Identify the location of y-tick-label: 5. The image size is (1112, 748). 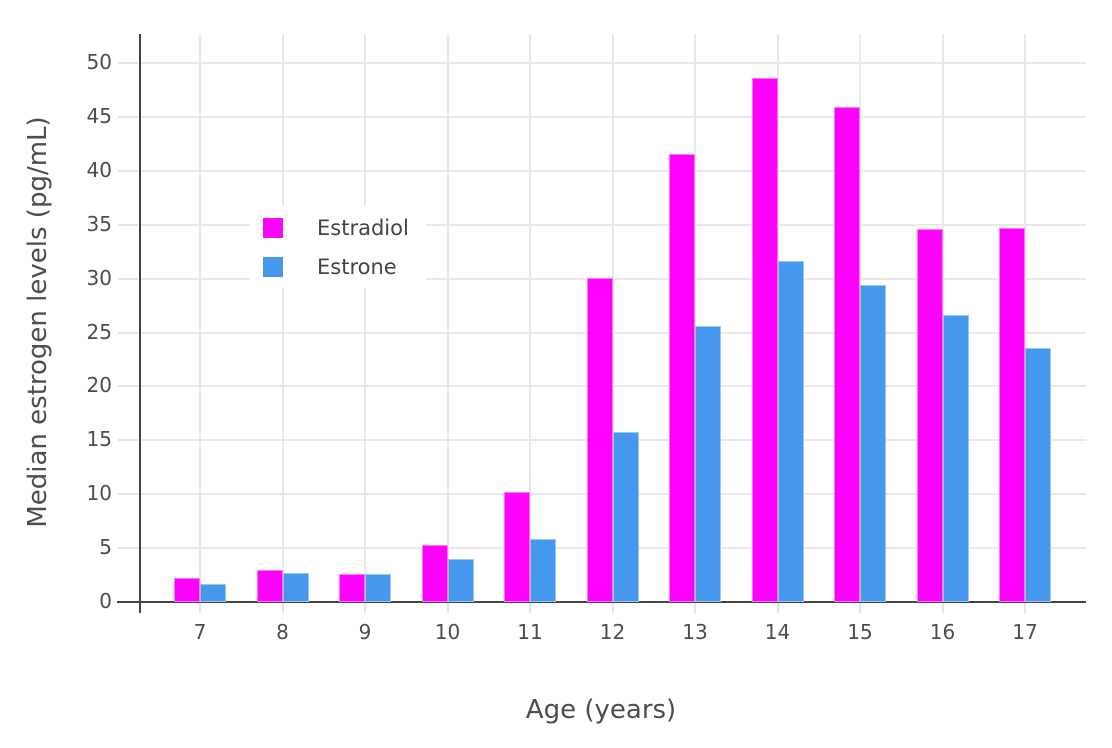
(105, 547).